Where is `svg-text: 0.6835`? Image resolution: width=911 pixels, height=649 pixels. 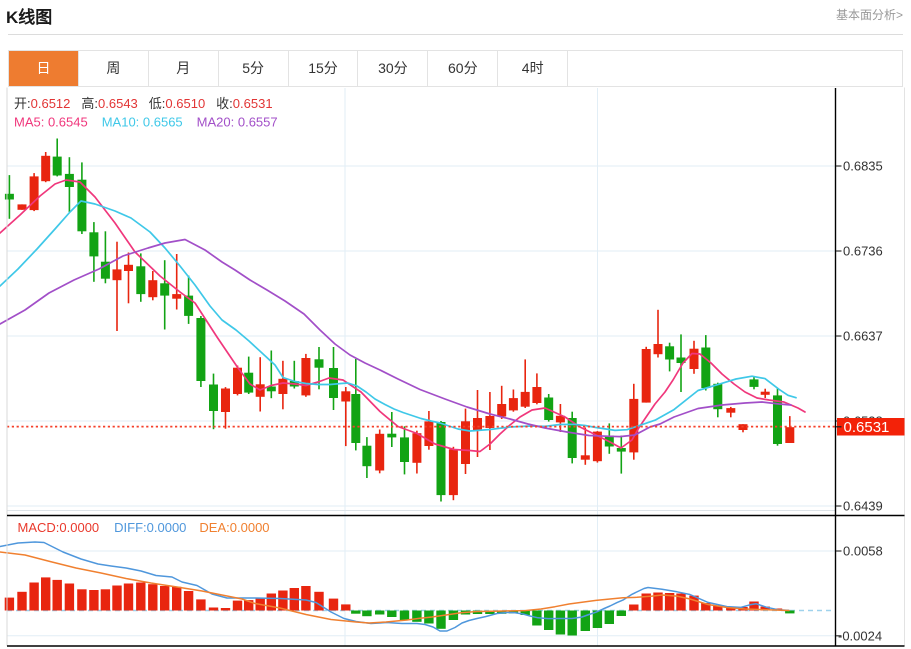 svg-text: 0.6835 is located at coordinates (863, 166).